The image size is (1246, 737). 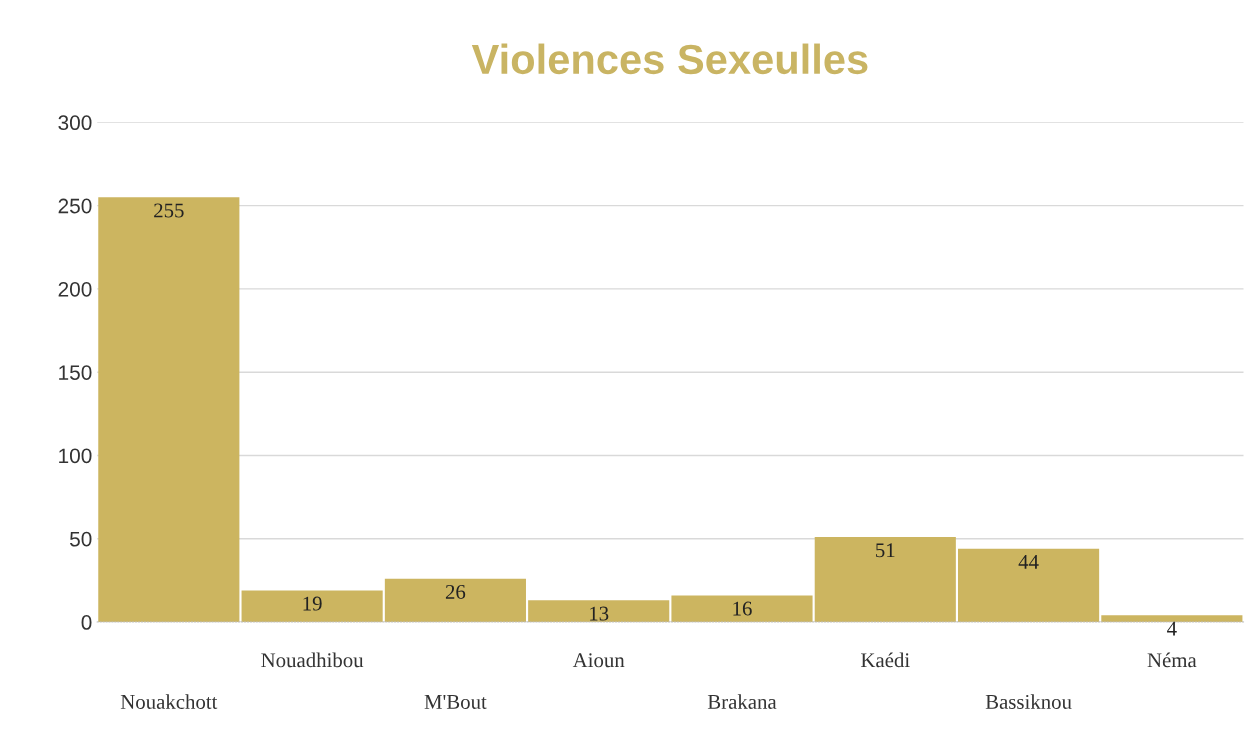 I want to click on data-label: 26, so click(x=455, y=591).